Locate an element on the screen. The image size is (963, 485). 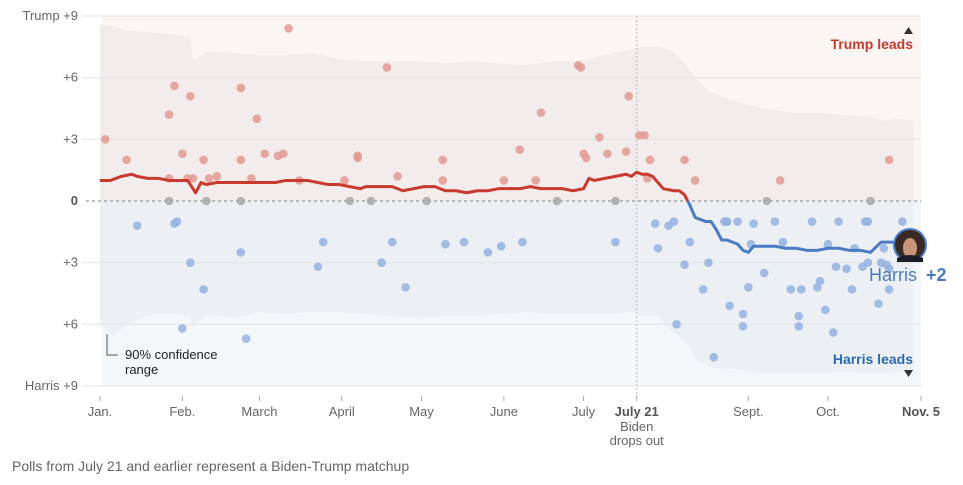
x-tick-sublabel: Biden is located at coordinates (636, 426).